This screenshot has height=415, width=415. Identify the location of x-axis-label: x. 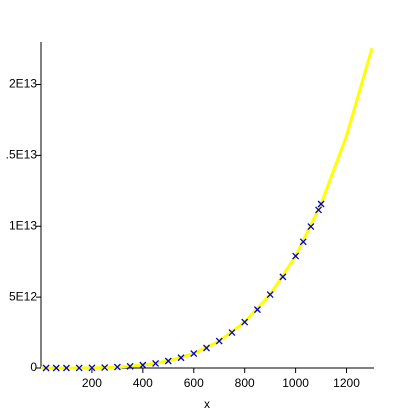
(207, 404).